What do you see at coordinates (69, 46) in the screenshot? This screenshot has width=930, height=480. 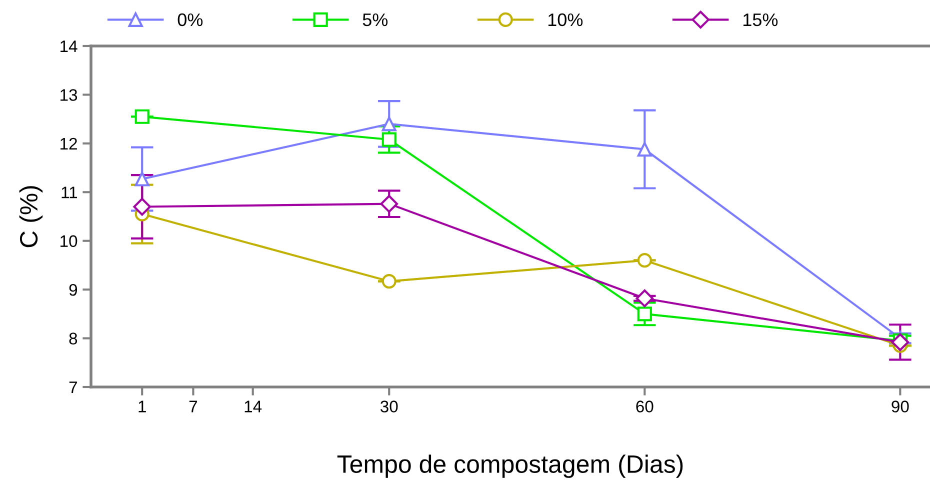 I see `y-tick-label: 14` at bounding box center [69, 46].